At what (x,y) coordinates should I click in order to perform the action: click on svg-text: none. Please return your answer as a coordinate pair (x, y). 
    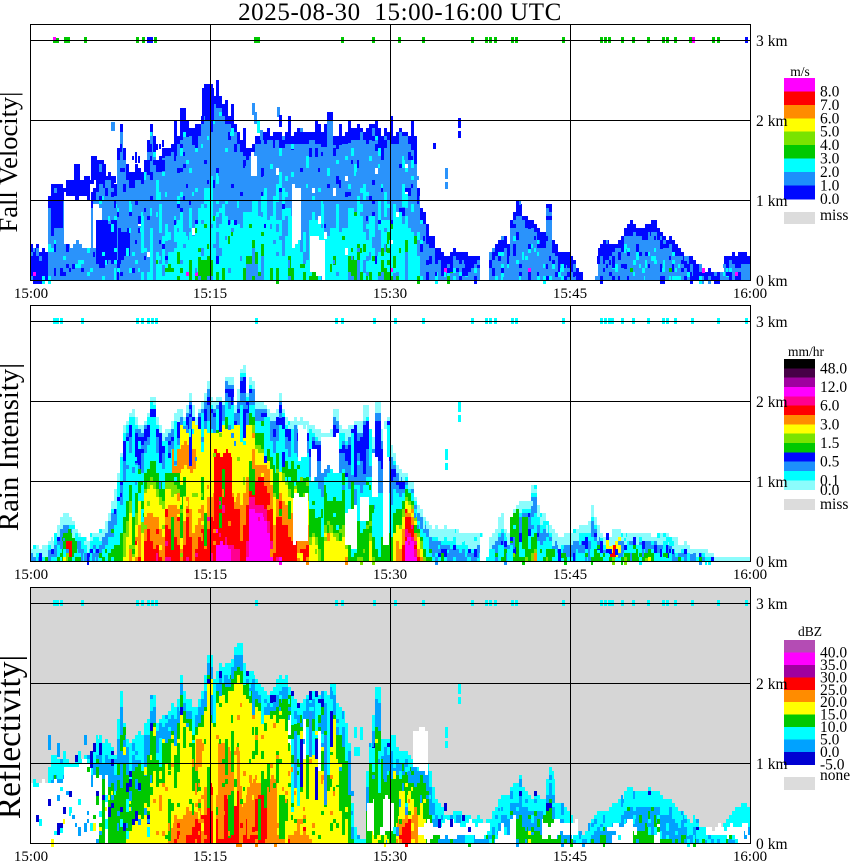
    Looking at the image, I should click on (835, 775).